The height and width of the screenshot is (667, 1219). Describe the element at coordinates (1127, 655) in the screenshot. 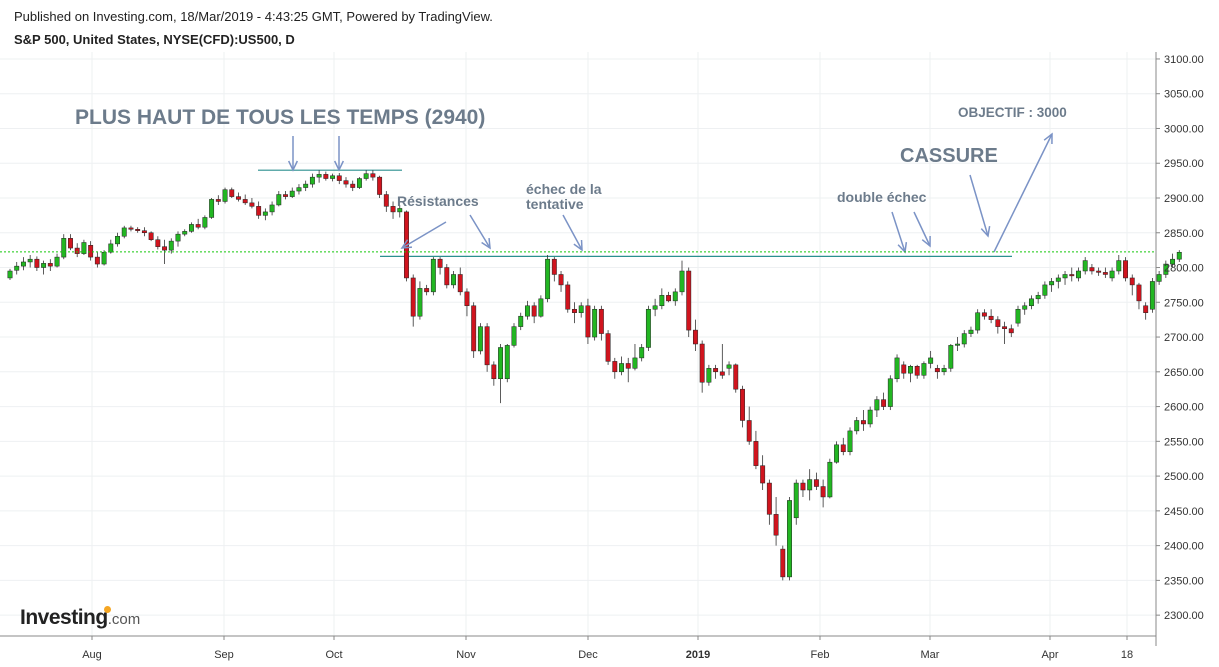

I see `x-tick-label: 18` at that location.